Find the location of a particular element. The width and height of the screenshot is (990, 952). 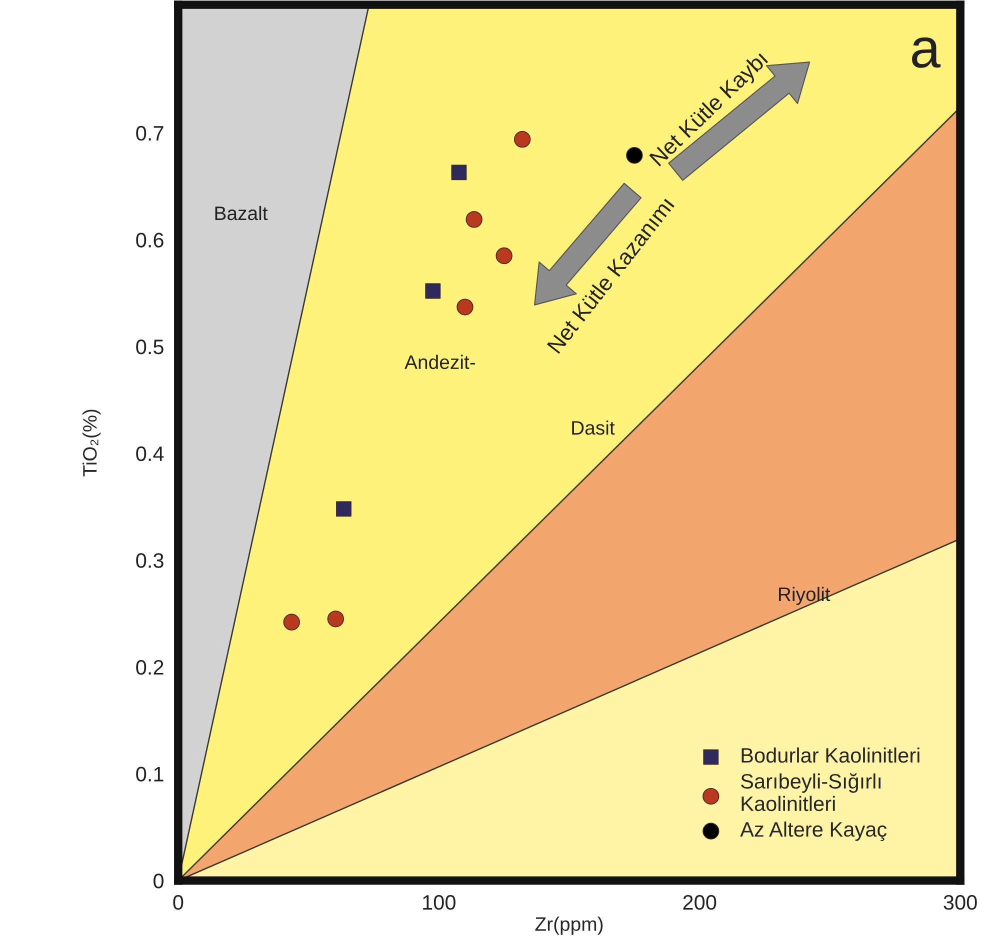

x-tick-label: 100 is located at coordinates (439, 902).